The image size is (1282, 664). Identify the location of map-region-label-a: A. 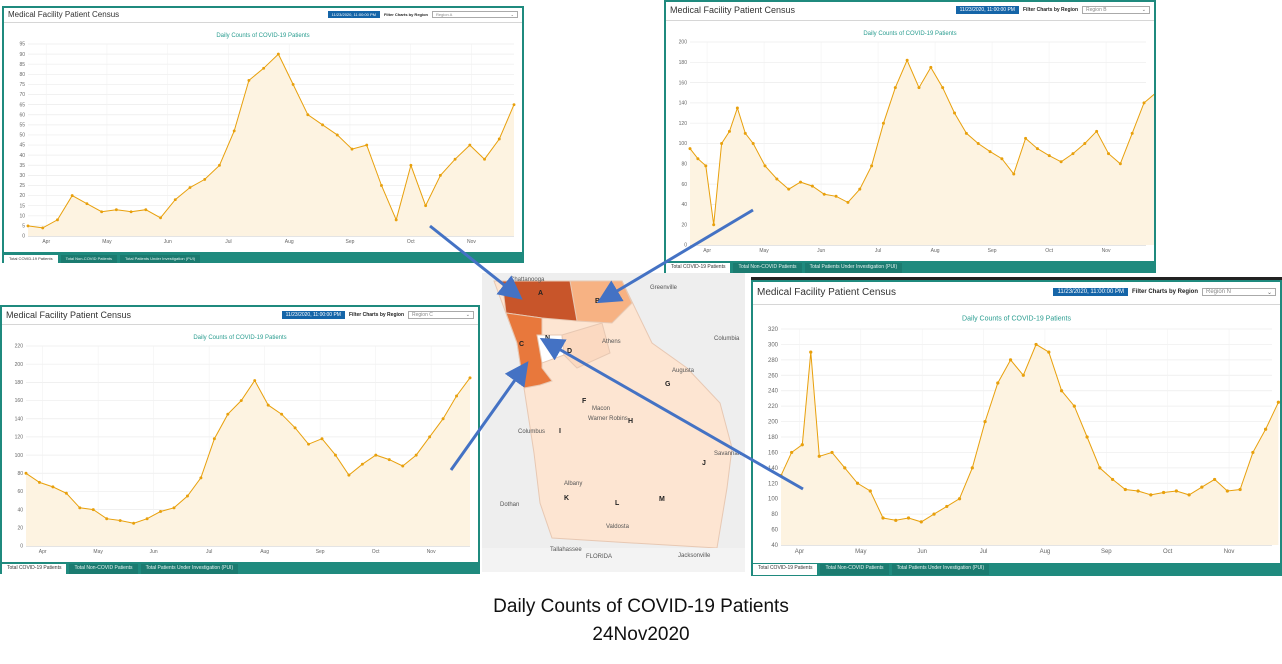
(540, 293).